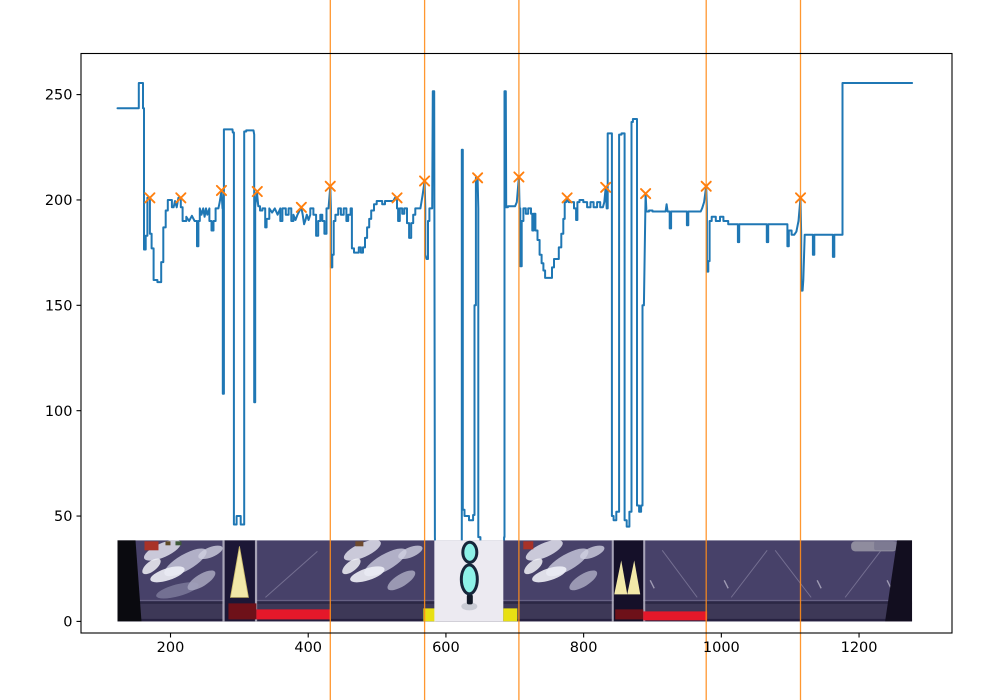 This screenshot has height=700, width=1000. I want to click on x-tick-label: 800, so click(584, 648).